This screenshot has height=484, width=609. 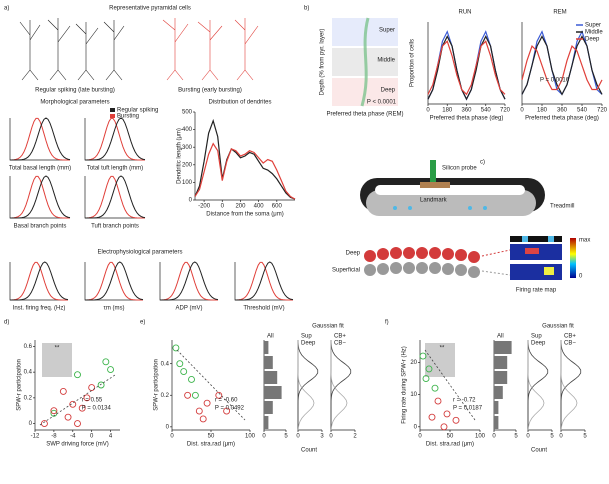 What do you see at coordinates (168, 427) in the screenshot?
I see `y-tick-label: 0` at bounding box center [168, 427].